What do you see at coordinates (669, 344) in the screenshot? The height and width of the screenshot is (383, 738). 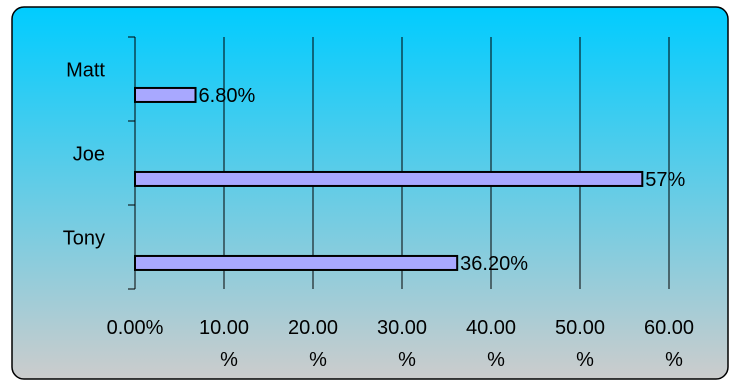 I see `x-tick-label: 60.00%` at bounding box center [669, 344].